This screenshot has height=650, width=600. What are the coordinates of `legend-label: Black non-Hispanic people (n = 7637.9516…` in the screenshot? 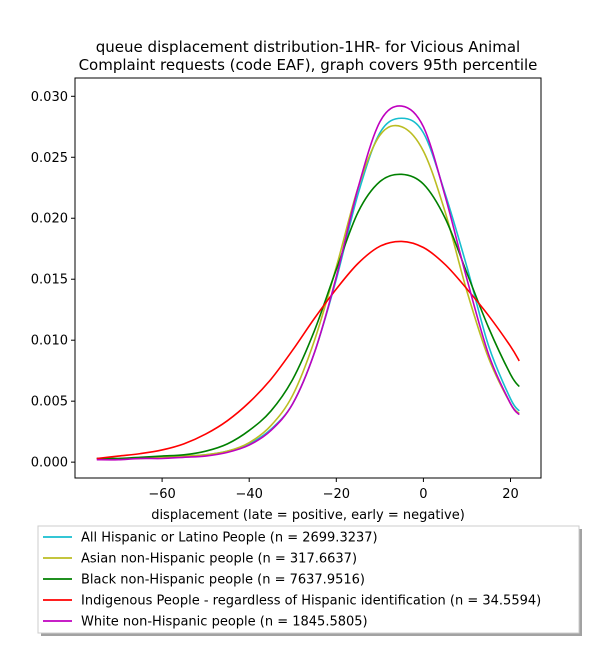 It's located at (223, 580).